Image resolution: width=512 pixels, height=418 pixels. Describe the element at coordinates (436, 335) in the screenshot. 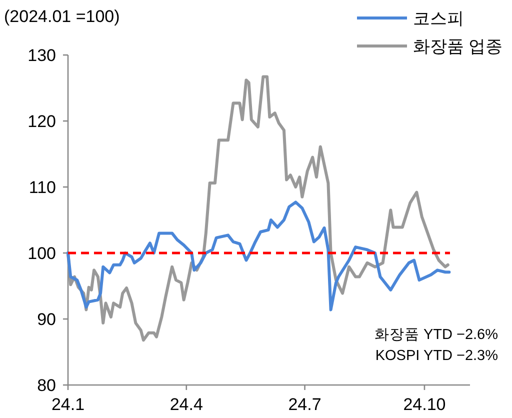

I see `annotation: 화장품 YTD −2.6%` at that location.